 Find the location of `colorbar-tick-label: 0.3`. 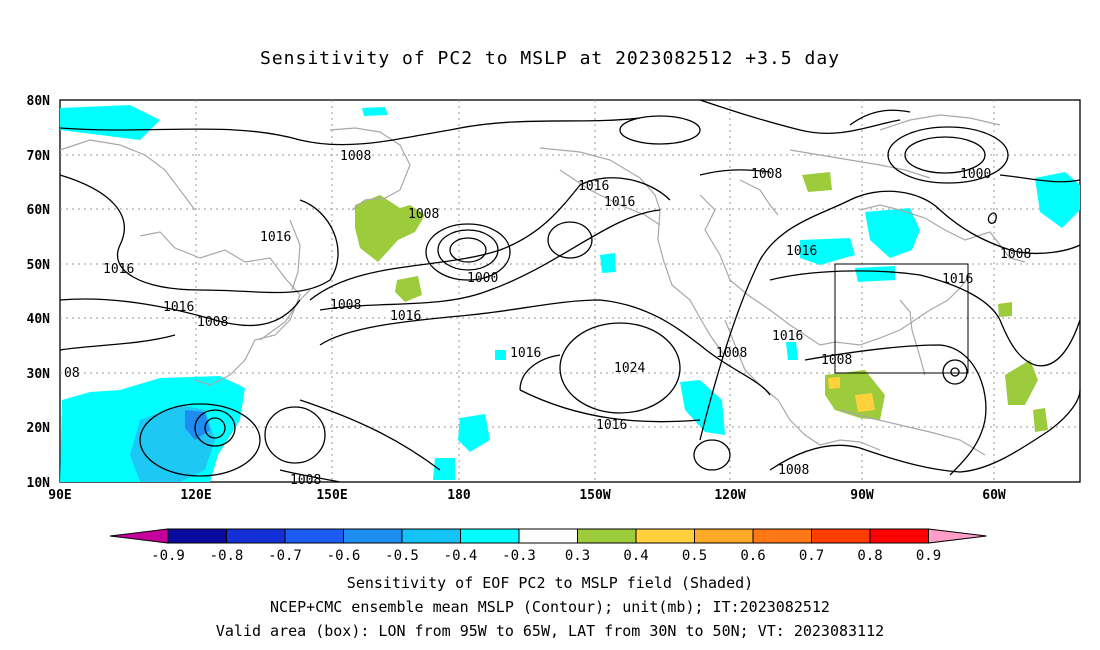

colorbar-tick-label: 0.3 is located at coordinates (577, 556).